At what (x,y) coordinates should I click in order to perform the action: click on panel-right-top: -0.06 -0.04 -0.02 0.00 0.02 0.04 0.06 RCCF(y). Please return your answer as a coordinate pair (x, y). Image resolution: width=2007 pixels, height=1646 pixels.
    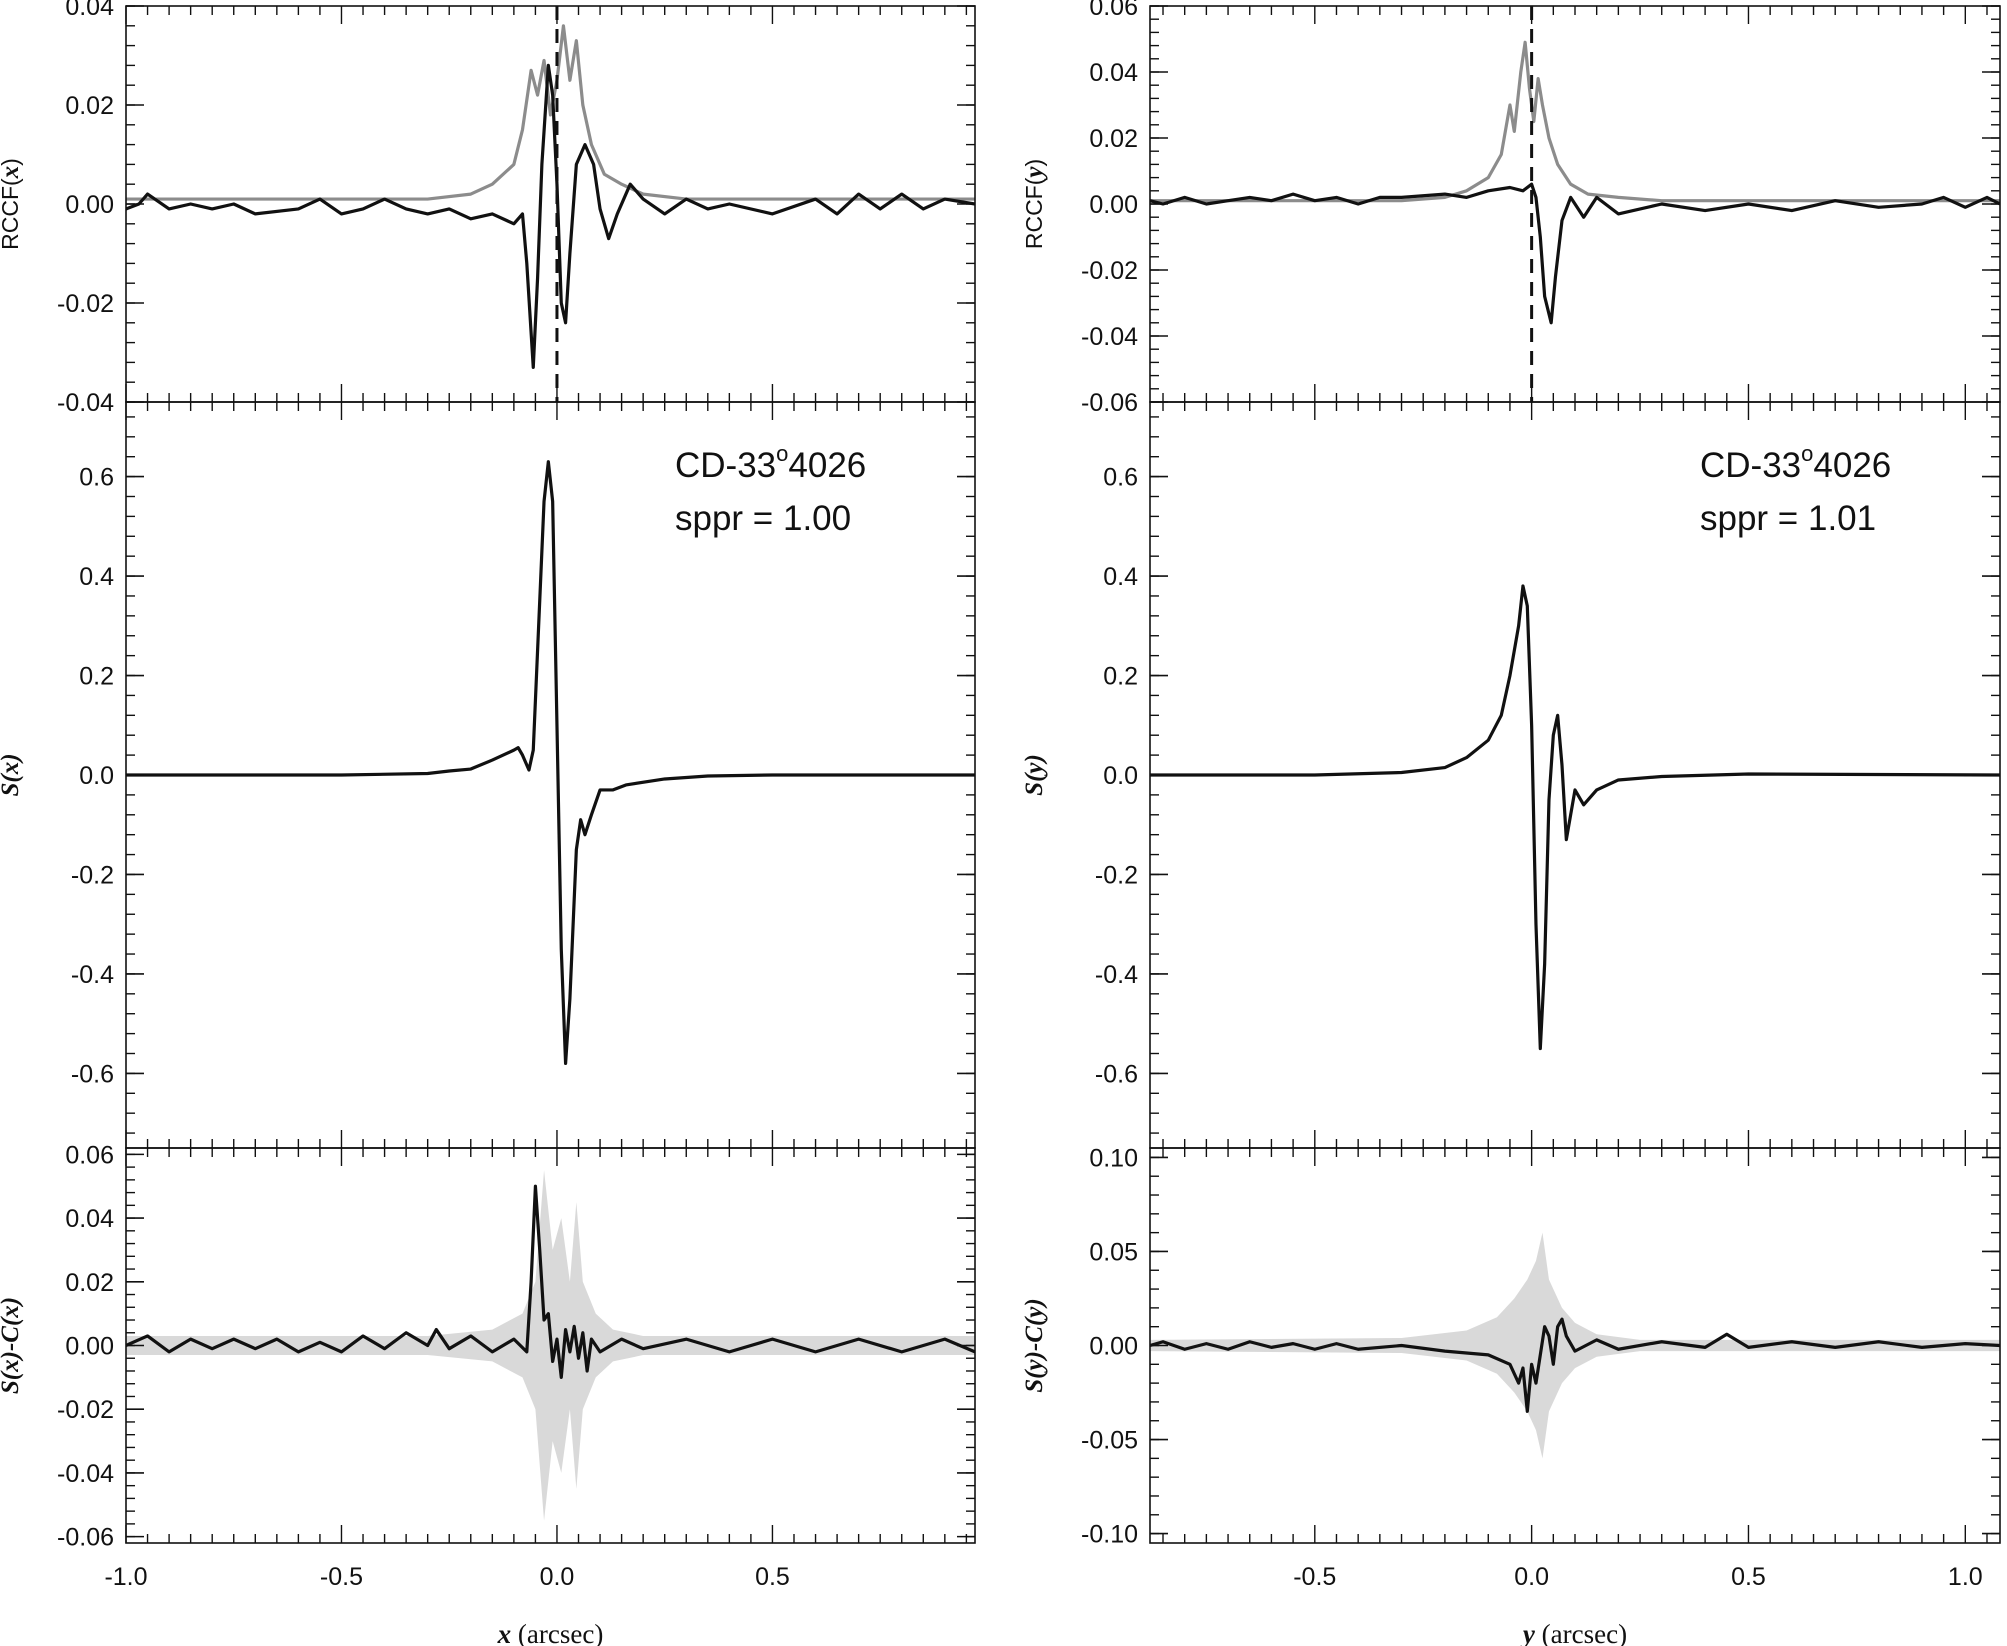
    Looking at the image, I should click on (1511, 208).